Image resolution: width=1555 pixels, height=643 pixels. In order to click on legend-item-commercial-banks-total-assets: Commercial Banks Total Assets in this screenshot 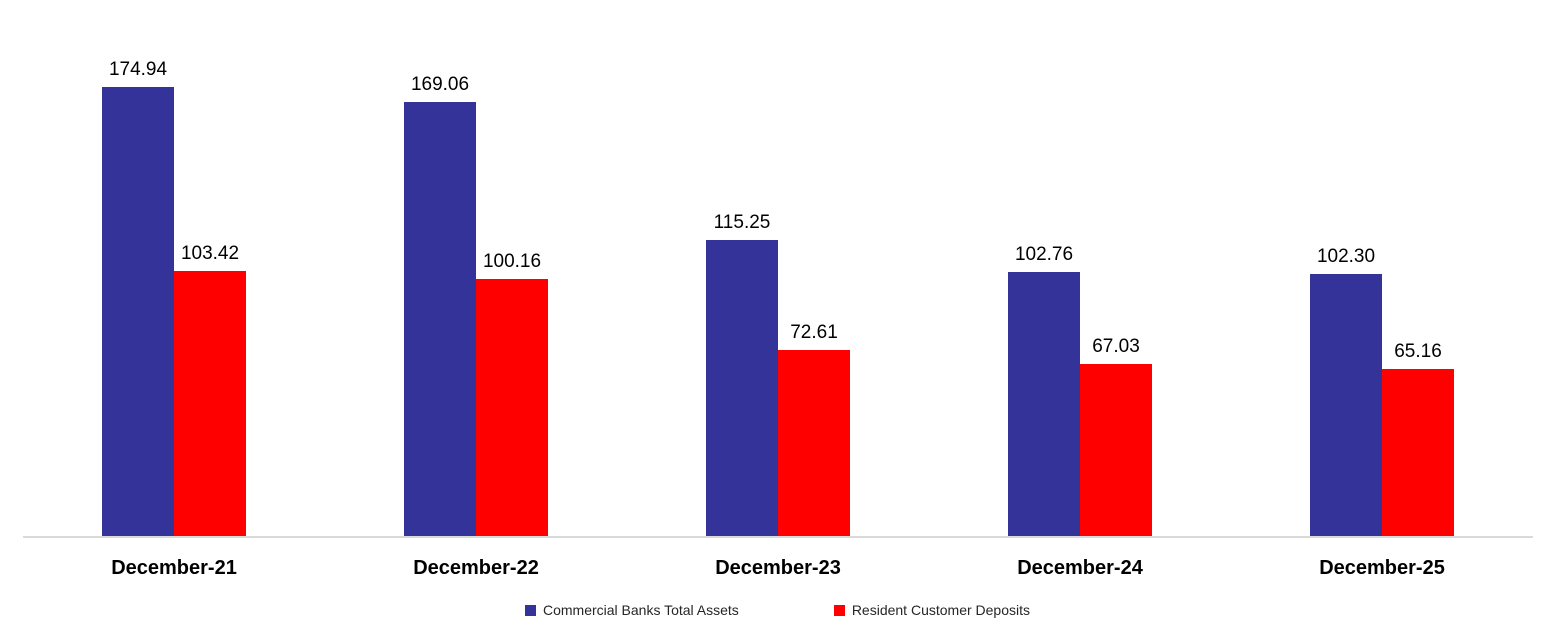, I will do `click(631, 610)`.